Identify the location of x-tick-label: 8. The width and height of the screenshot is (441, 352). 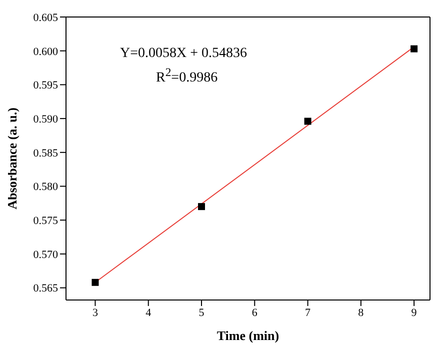
(361, 312).